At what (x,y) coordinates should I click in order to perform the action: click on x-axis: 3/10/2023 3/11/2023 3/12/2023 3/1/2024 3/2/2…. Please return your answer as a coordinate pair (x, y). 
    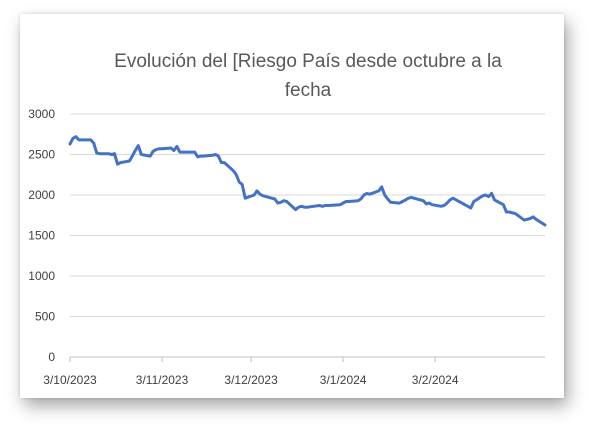
    Looking at the image, I should click on (294, 371).